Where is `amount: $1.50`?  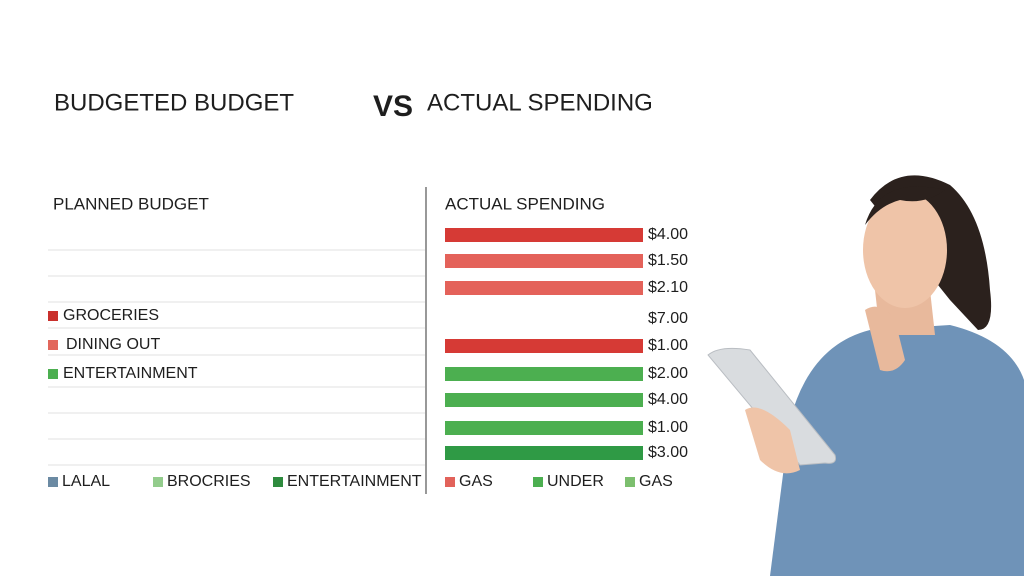
amount: $1.50 is located at coordinates (668, 260).